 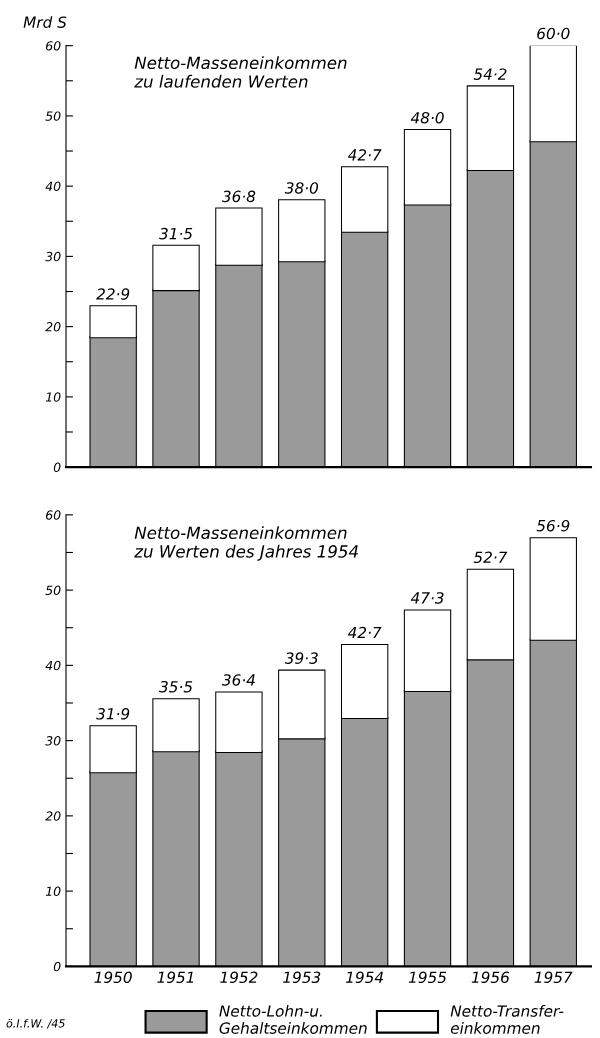 I want to click on total-label: 47·3, so click(x=427, y=598).